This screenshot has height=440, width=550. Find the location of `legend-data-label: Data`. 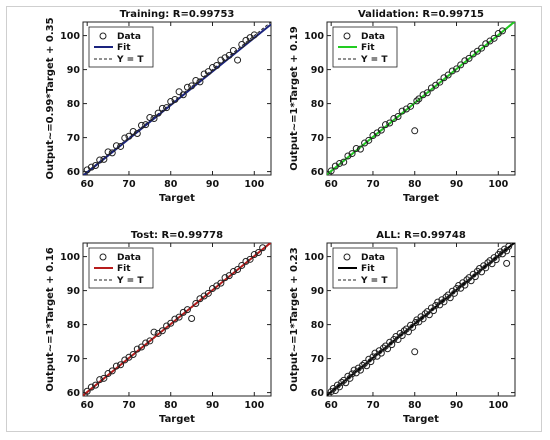

legend-data-label: Data is located at coordinates (129, 37).